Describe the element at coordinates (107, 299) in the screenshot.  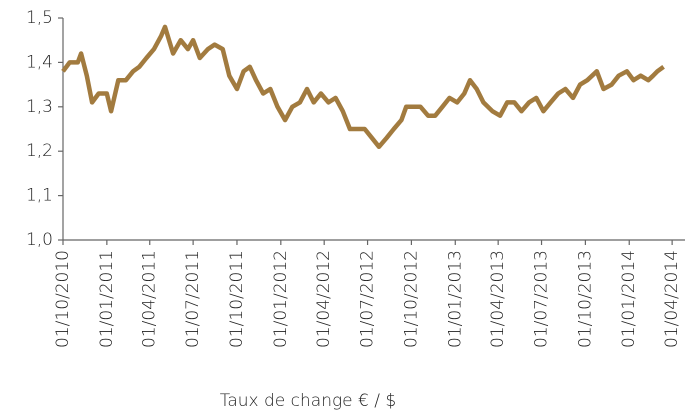
I see `x-tick-label: 01/01/2011` at that location.